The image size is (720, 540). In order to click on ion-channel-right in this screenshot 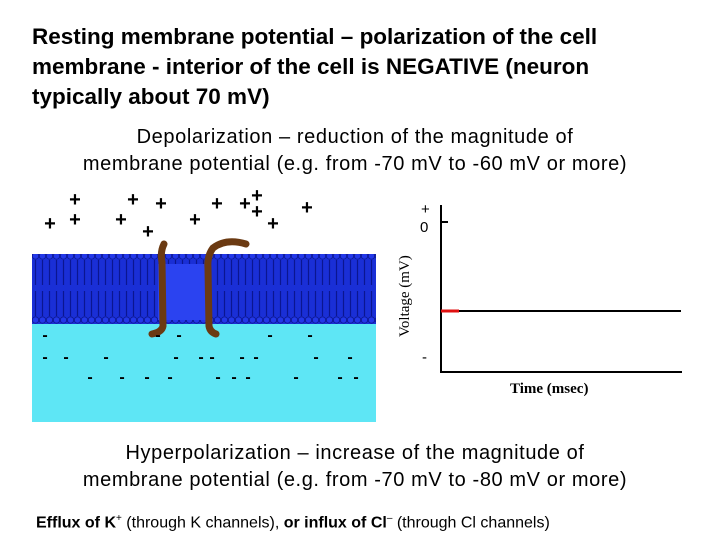, I will do `click(227, 288)`.